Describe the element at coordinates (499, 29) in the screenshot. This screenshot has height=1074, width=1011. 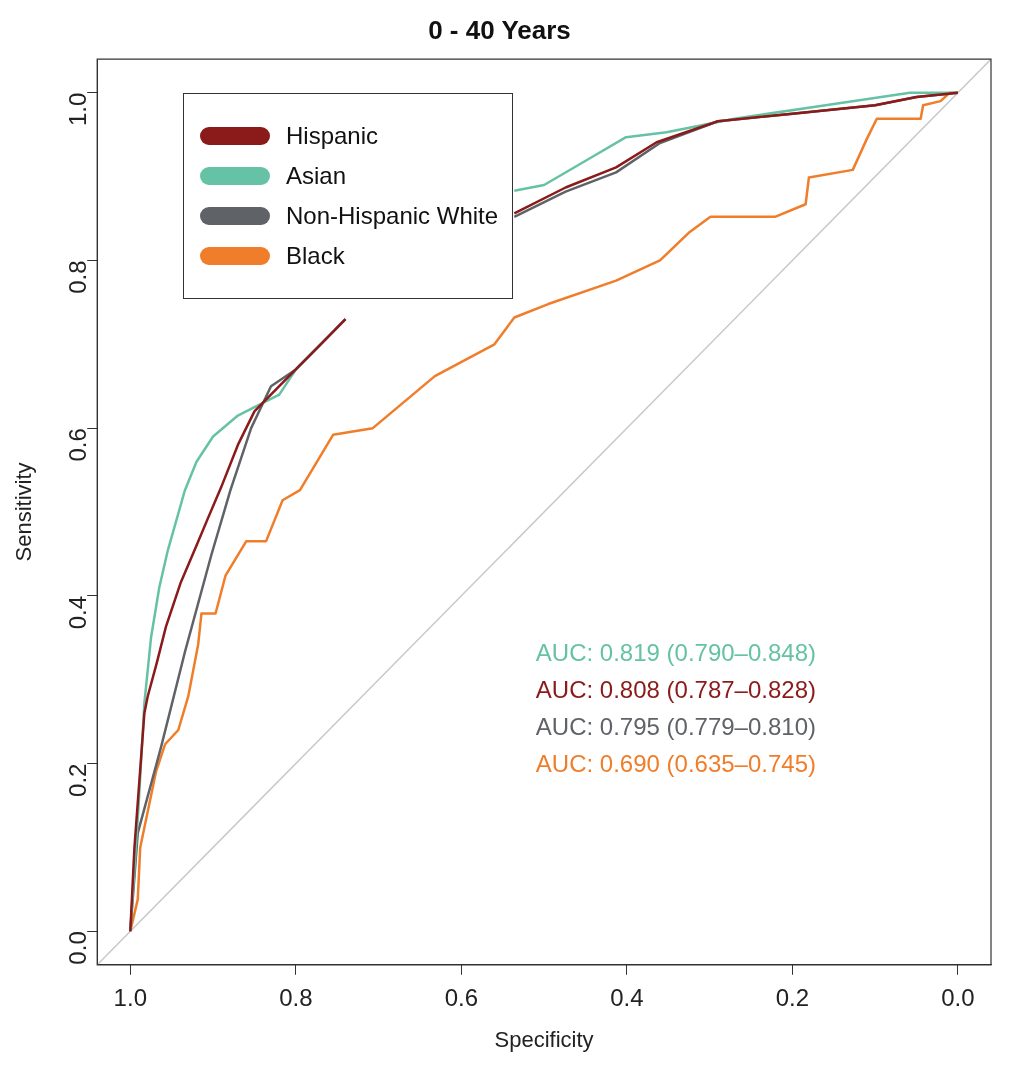
I see `chart-title: 0 - 40 Years` at that location.